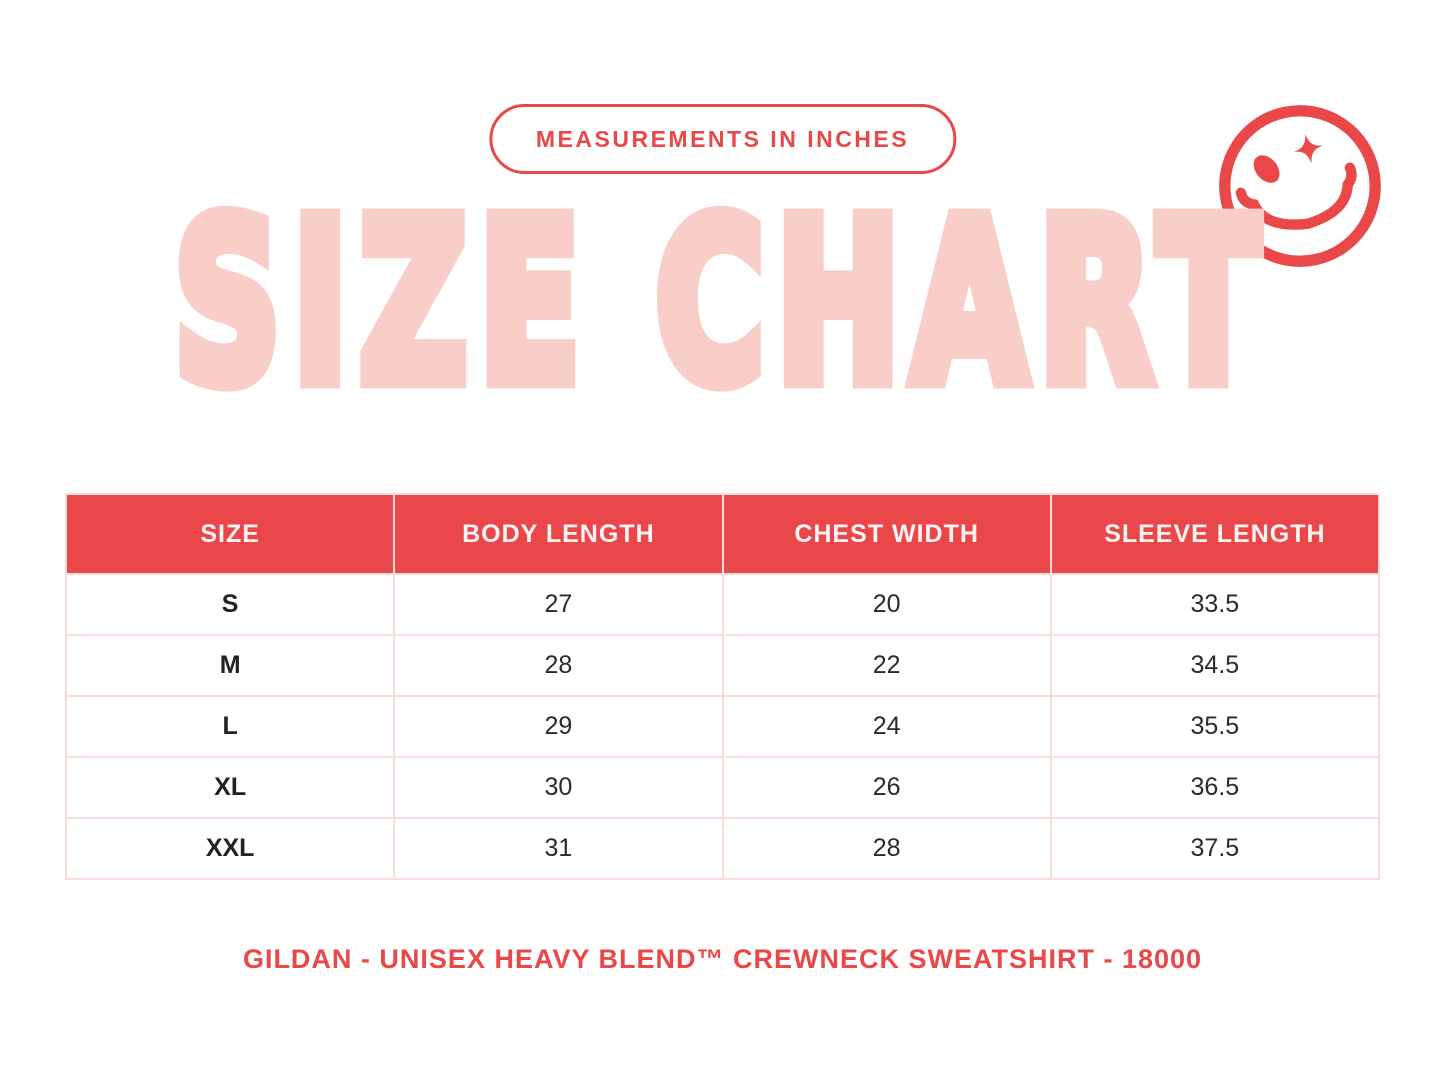 The image size is (1445, 1084). I want to click on measurements-badge: MEASUREMENTS IN INCHES, so click(722, 139).